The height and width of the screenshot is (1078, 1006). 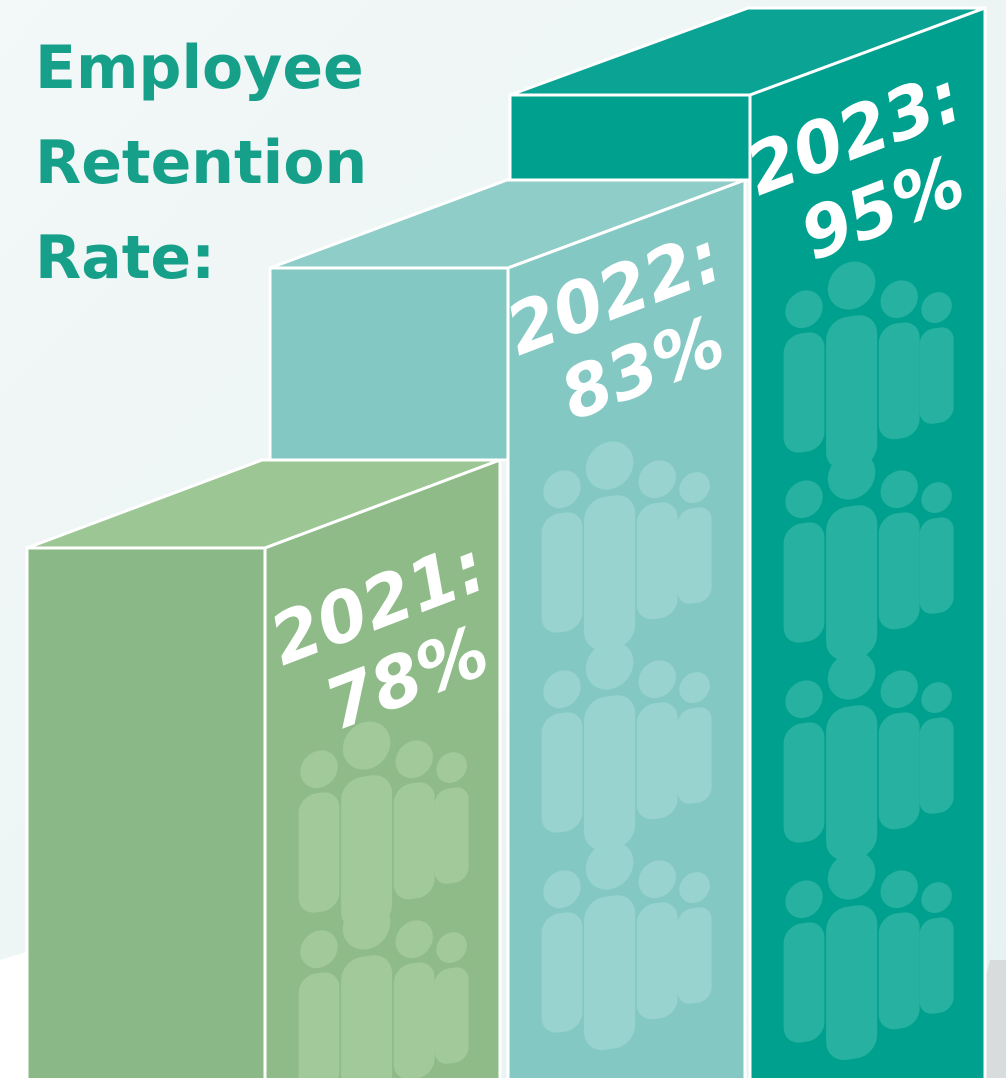 I want to click on people-icons, so click(x=626, y=743).